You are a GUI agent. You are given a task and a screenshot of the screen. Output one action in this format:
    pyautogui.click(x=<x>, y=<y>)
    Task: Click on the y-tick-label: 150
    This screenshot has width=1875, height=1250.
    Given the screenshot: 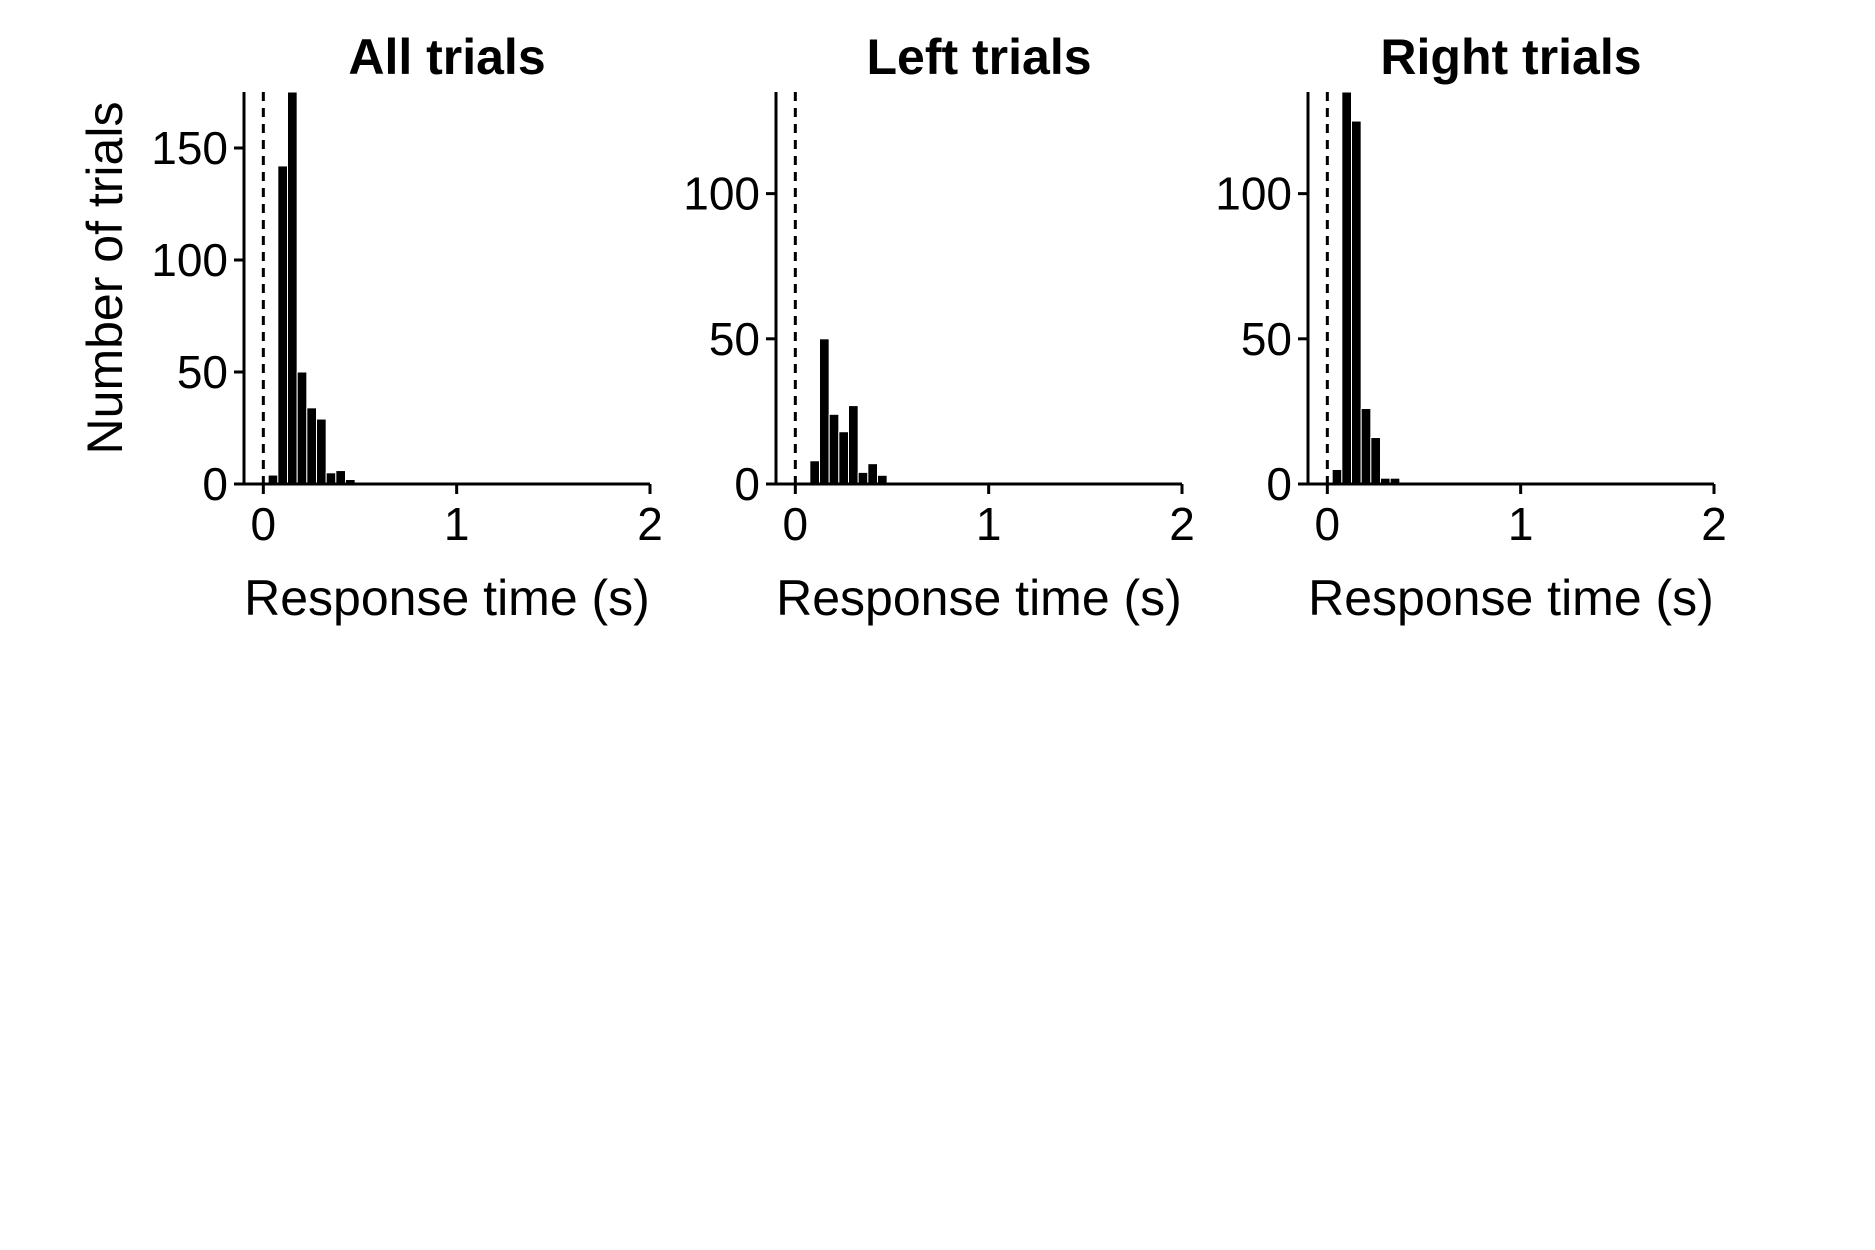 What is the action you would take?
    pyautogui.click(x=189, y=148)
    